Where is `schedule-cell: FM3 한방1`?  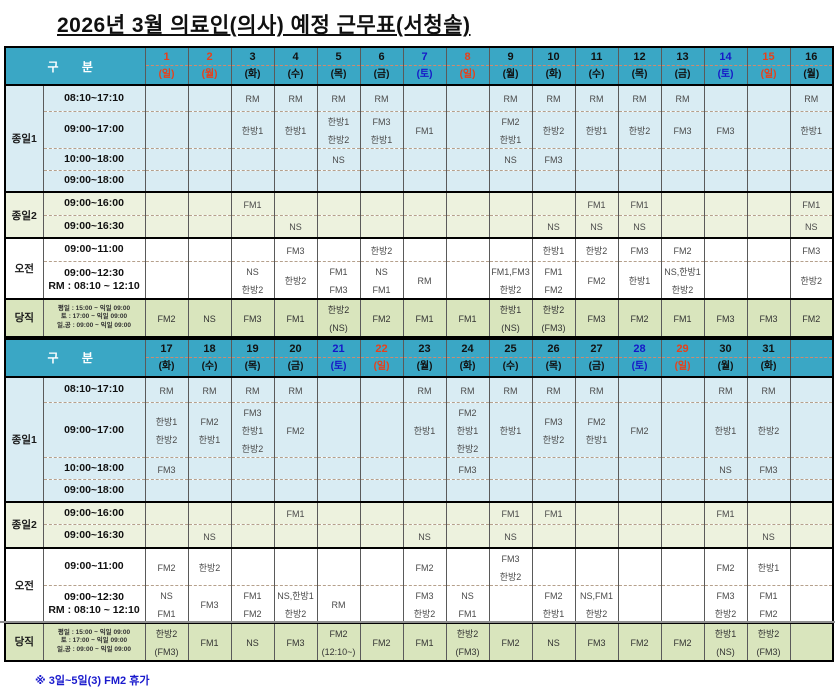 schedule-cell: FM3 한방1 is located at coordinates (381, 129).